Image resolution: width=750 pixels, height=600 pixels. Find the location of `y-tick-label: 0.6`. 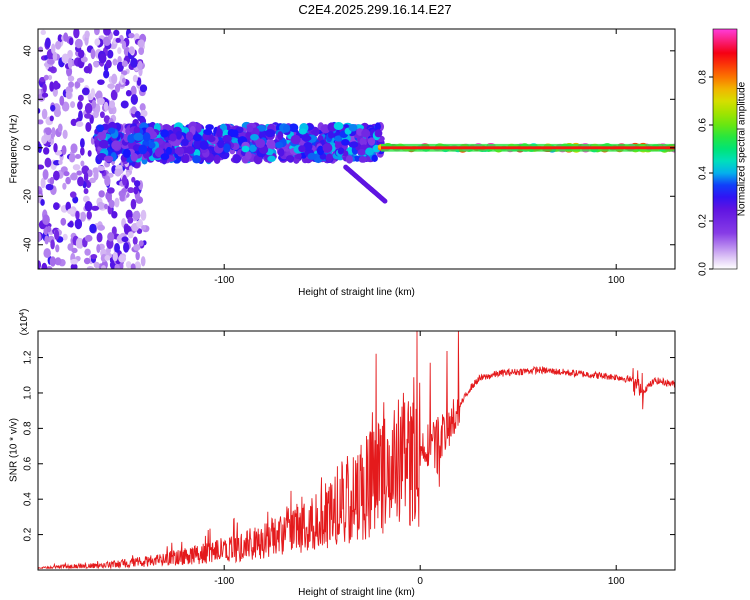

y-tick-label: 0.6 is located at coordinates (28, 463).